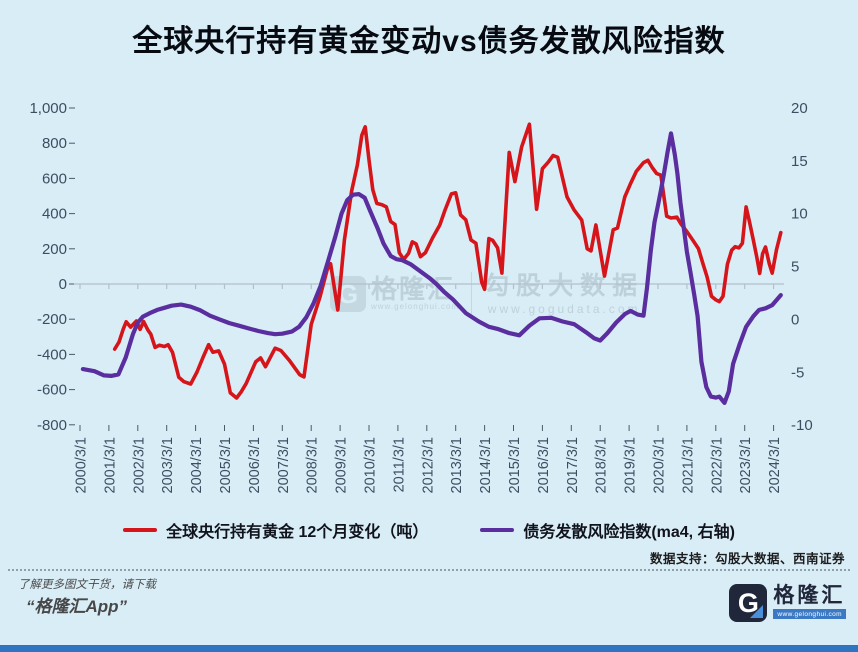 The image size is (858, 652). I want to click on x-axis-tick-label: 2018/3/1, so click(602, 465).